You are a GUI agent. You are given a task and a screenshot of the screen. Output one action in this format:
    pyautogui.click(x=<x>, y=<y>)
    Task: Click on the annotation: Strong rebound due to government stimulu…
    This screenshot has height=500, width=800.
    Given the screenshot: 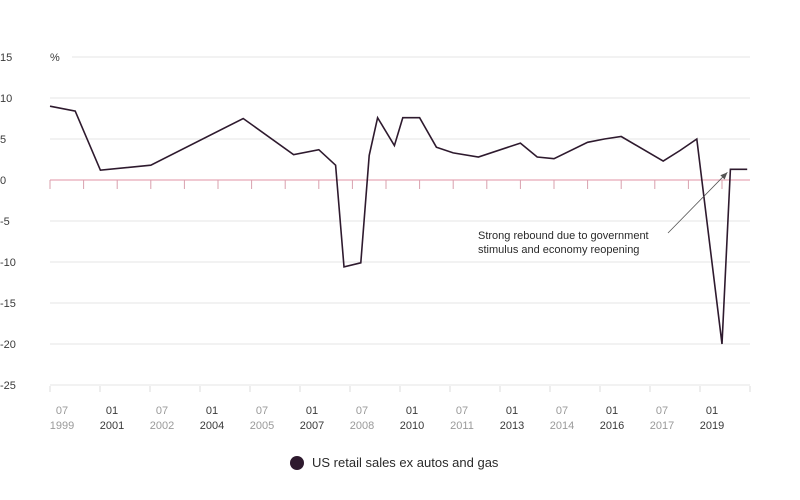 What is the action you would take?
    pyautogui.click(x=603, y=214)
    